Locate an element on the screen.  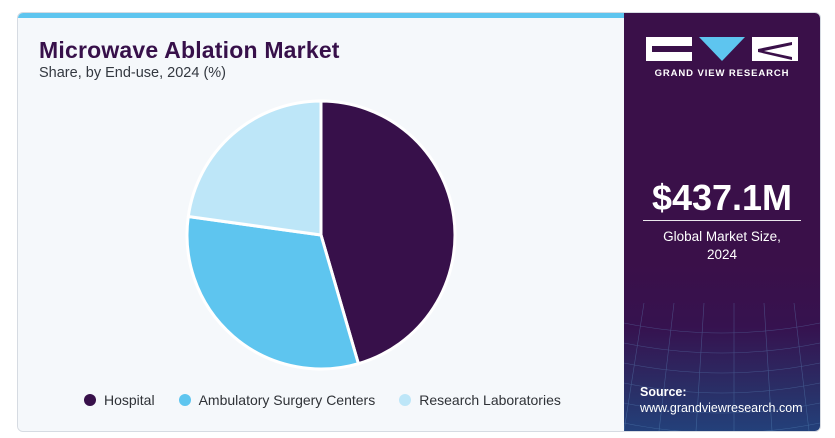
brand-name: GRAND VIEW RESEARCH is located at coordinates (722, 73).